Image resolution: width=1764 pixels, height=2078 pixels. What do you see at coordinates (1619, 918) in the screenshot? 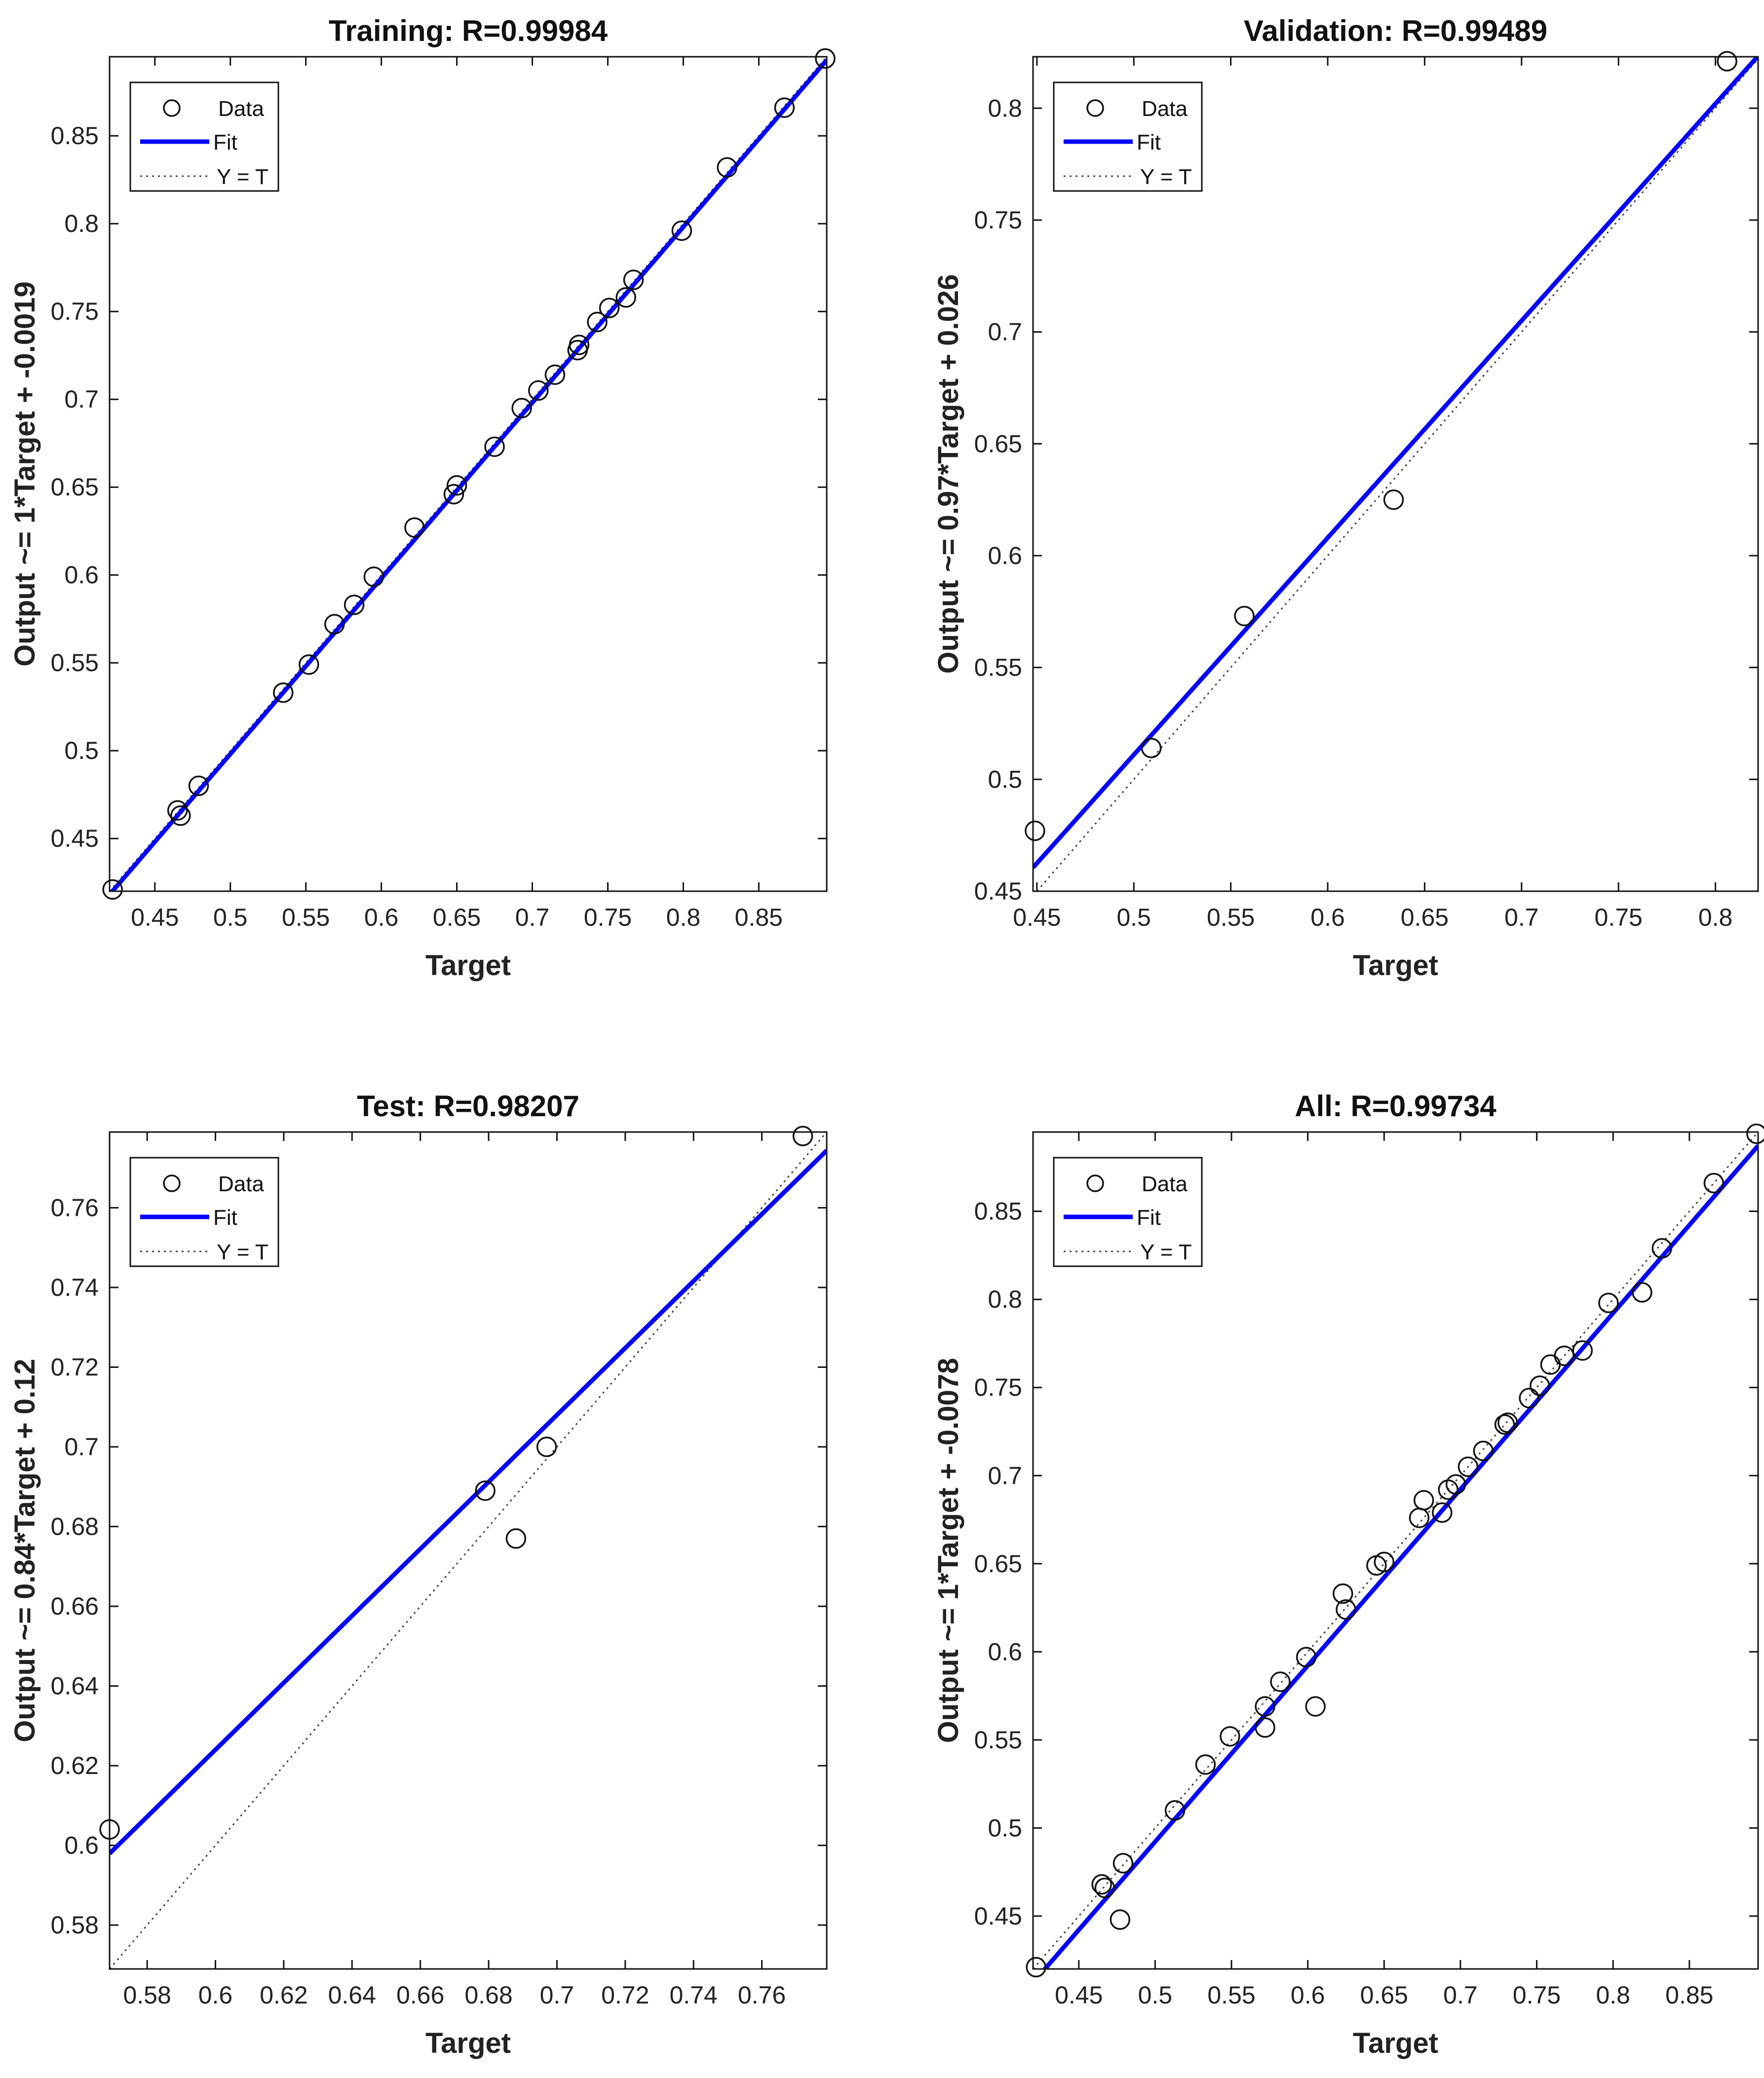
I see `validation-xtick-label: 0.75` at bounding box center [1619, 918].